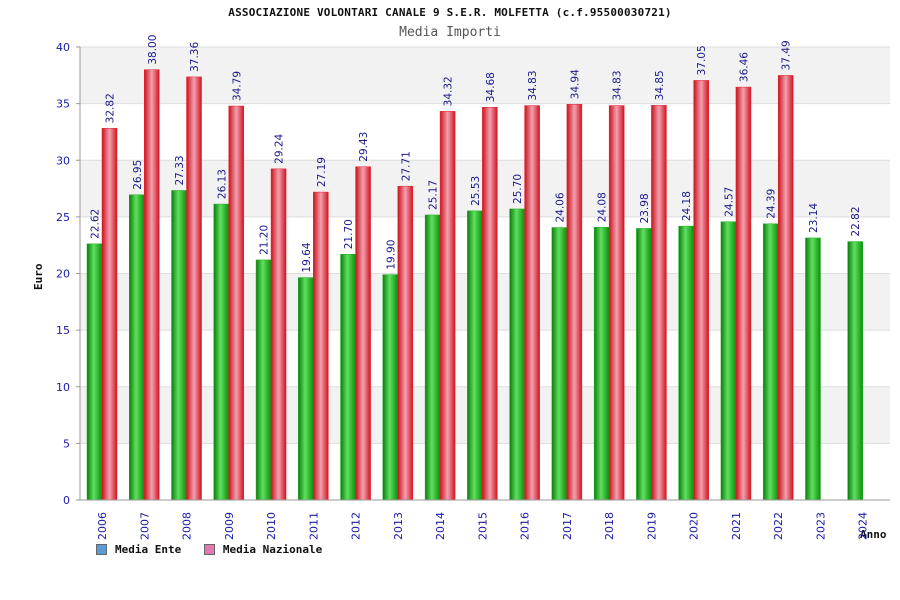  I want to click on data-label-media-ente: 25.17, so click(434, 195).